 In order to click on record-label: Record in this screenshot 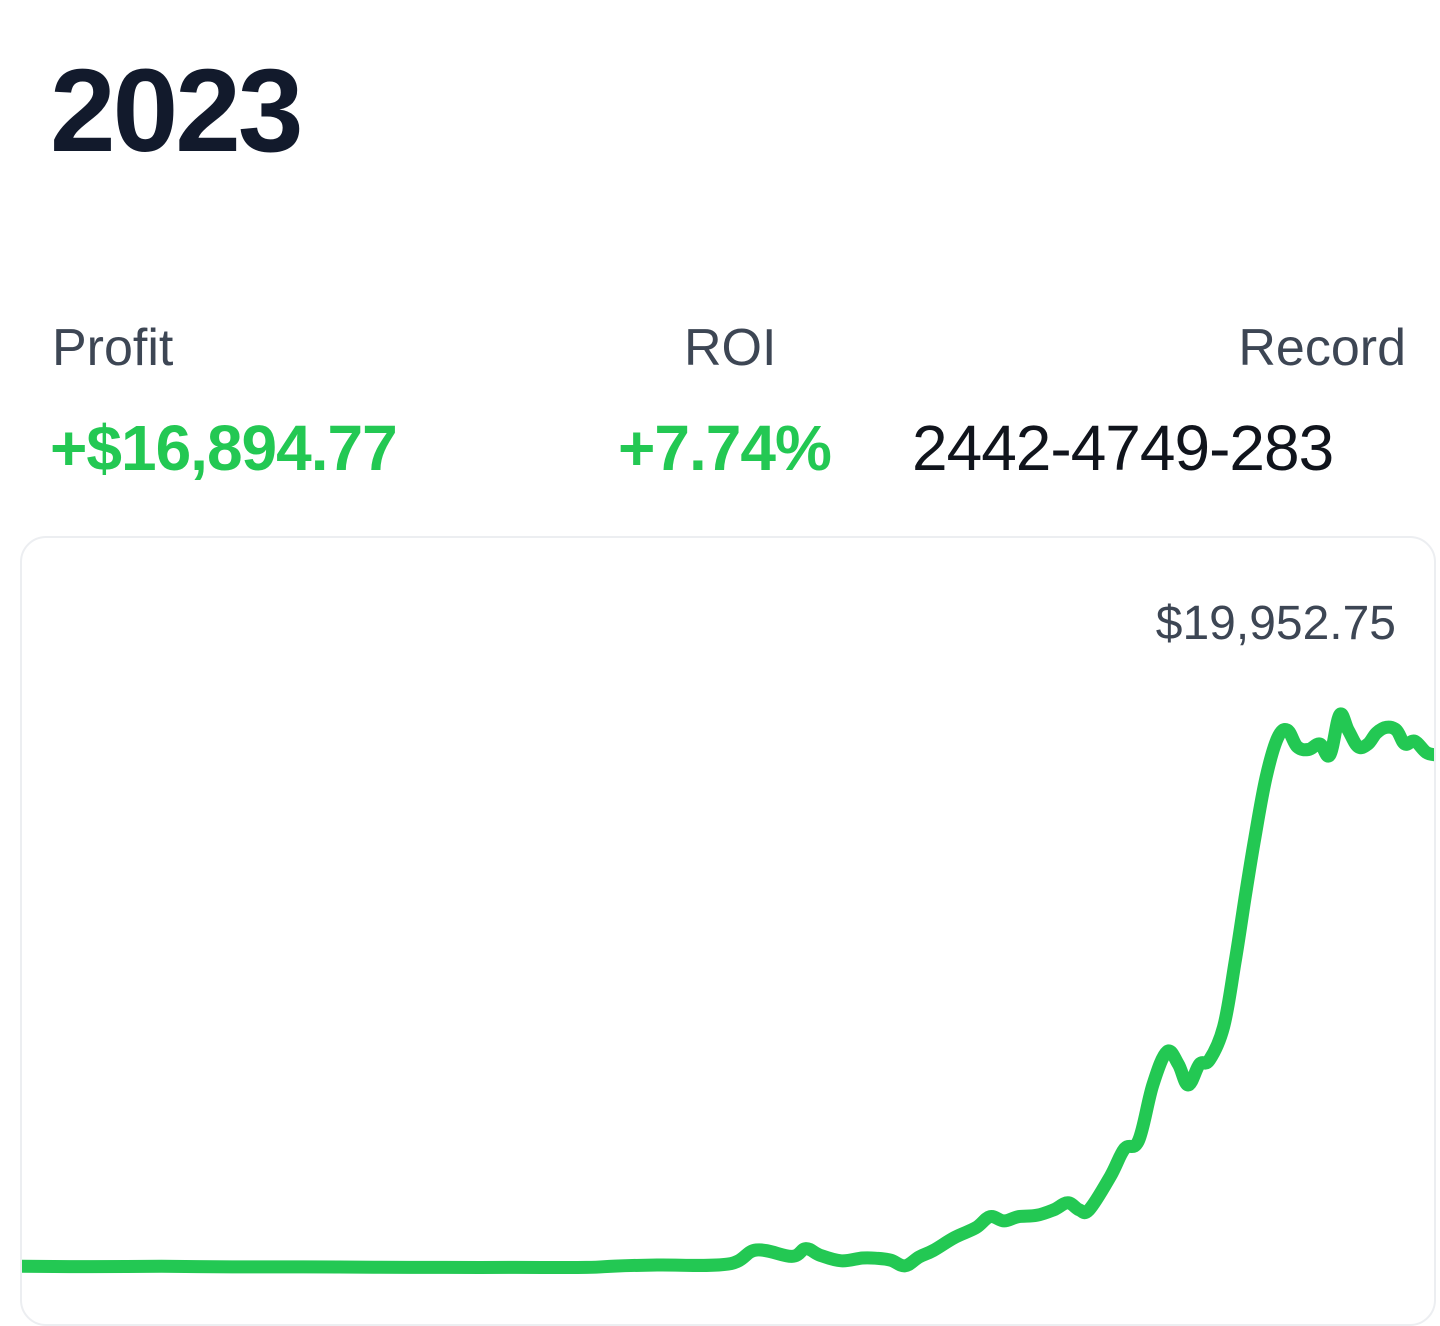, I will do `click(1322, 348)`.